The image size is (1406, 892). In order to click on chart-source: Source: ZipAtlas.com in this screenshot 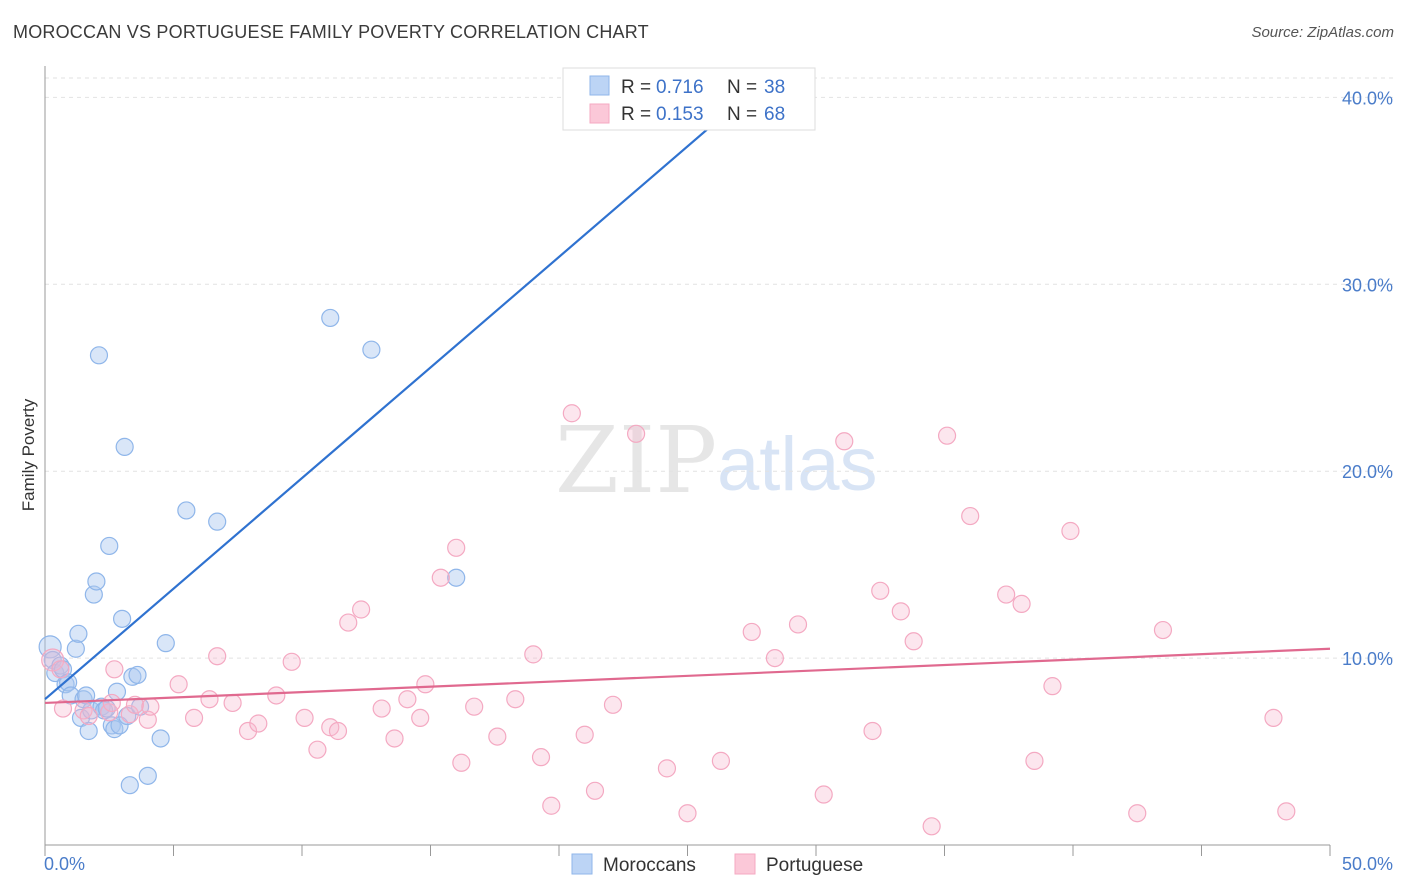, I will do `click(1322, 32)`.